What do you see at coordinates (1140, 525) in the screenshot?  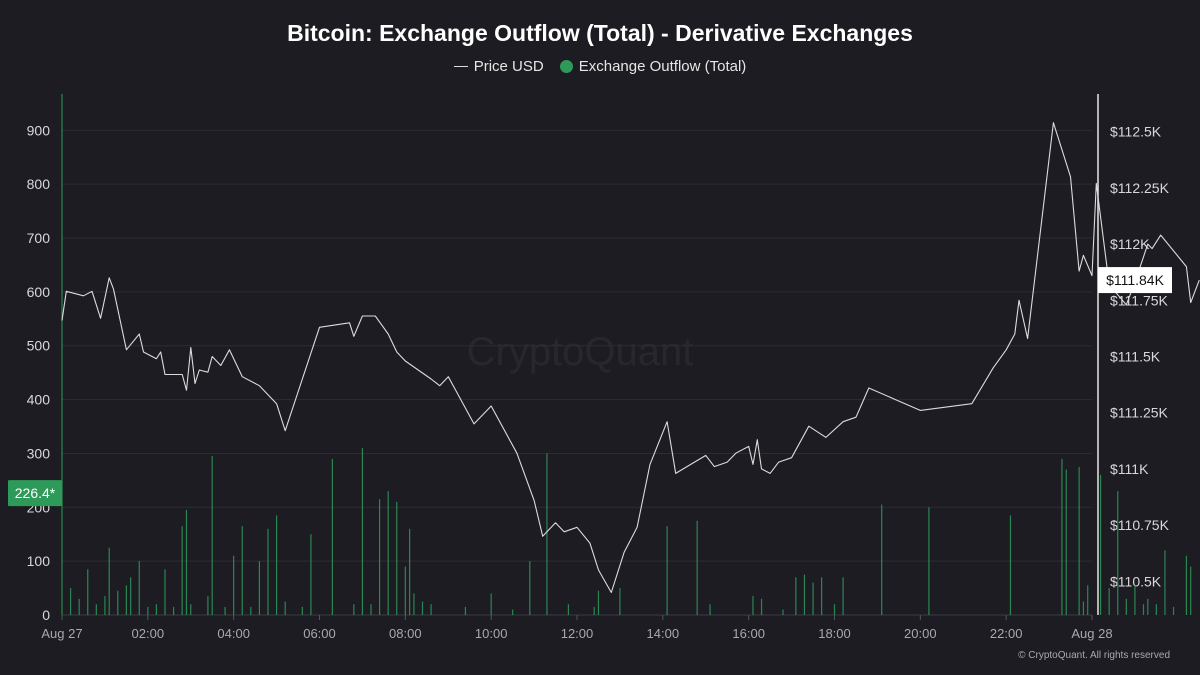 I see `y-right-tick-label: $110.75K` at bounding box center [1140, 525].